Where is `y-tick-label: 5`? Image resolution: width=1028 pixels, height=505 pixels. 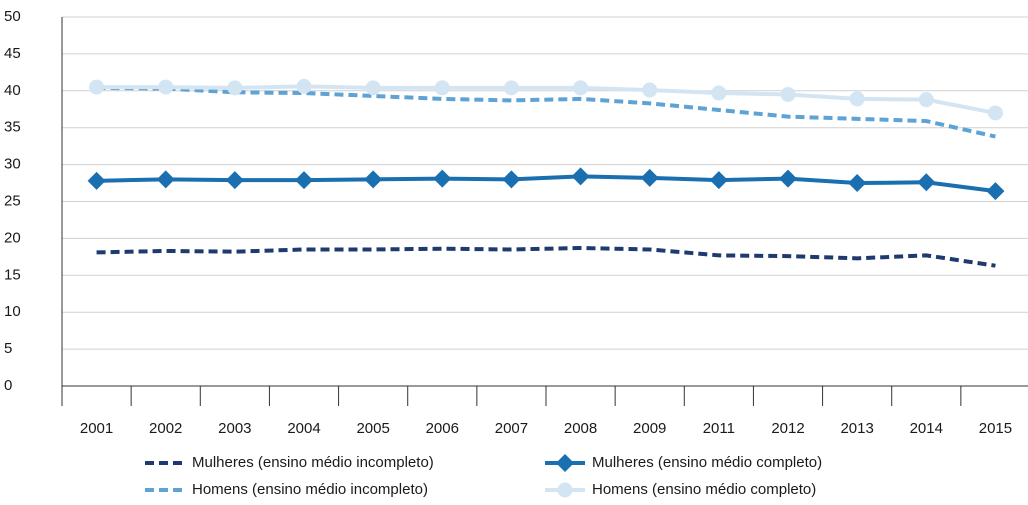
y-tick-label: 5 is located at coordinates (8, 348).